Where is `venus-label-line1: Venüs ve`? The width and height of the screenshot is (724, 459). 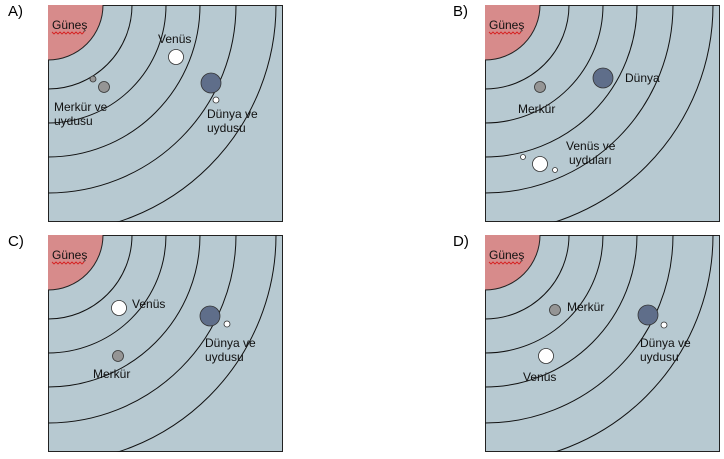 venus-label-line1: Venüs ve is located at coordinates (591, 146).